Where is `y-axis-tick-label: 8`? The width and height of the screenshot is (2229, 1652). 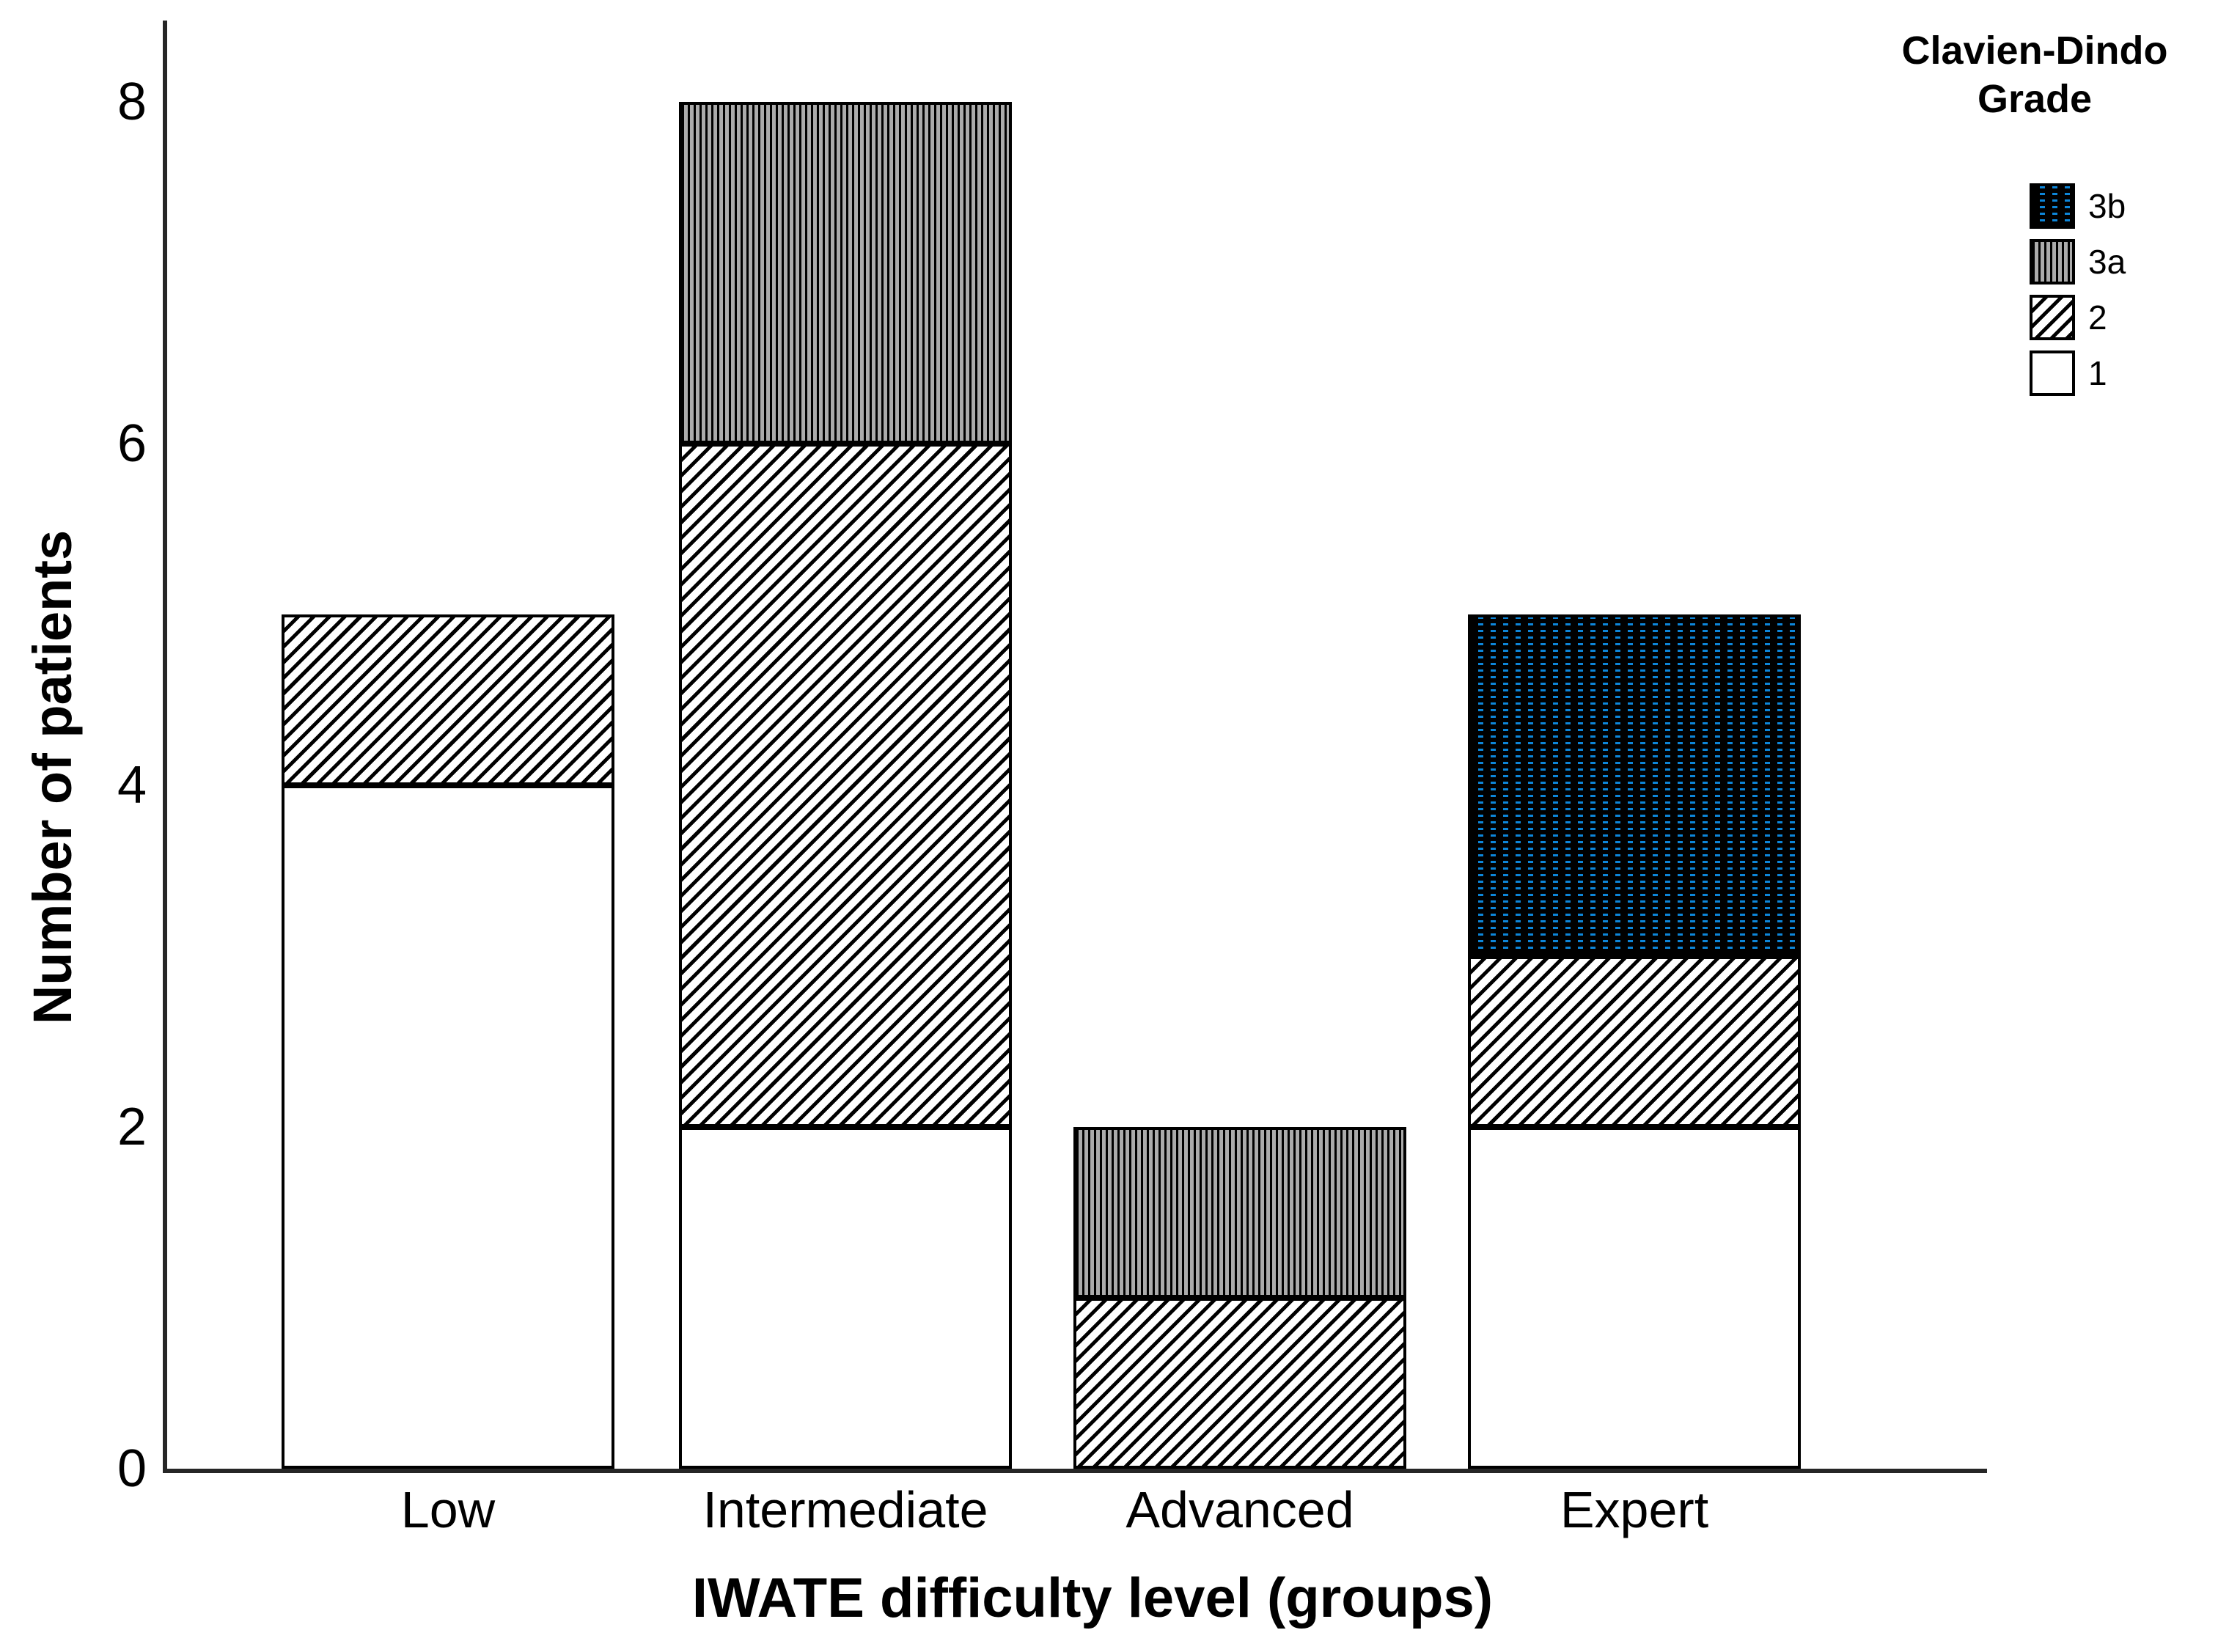 y-axis-tick-label: 8 is located at coordinates (132, 102).